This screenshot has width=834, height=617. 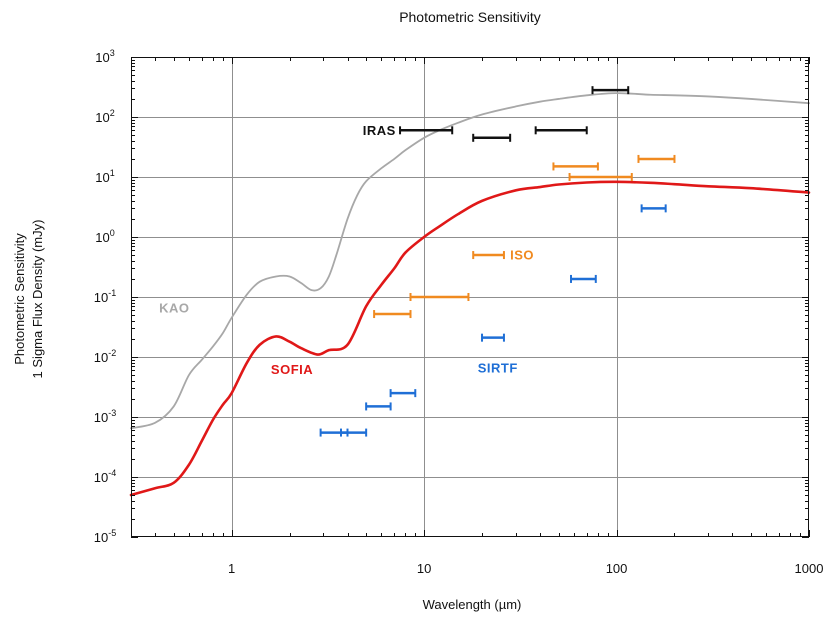 What do you see at coordinates (231, 568) in the screenshot?
I see `x-tick-label: 1` at bounding box center [231, 568].